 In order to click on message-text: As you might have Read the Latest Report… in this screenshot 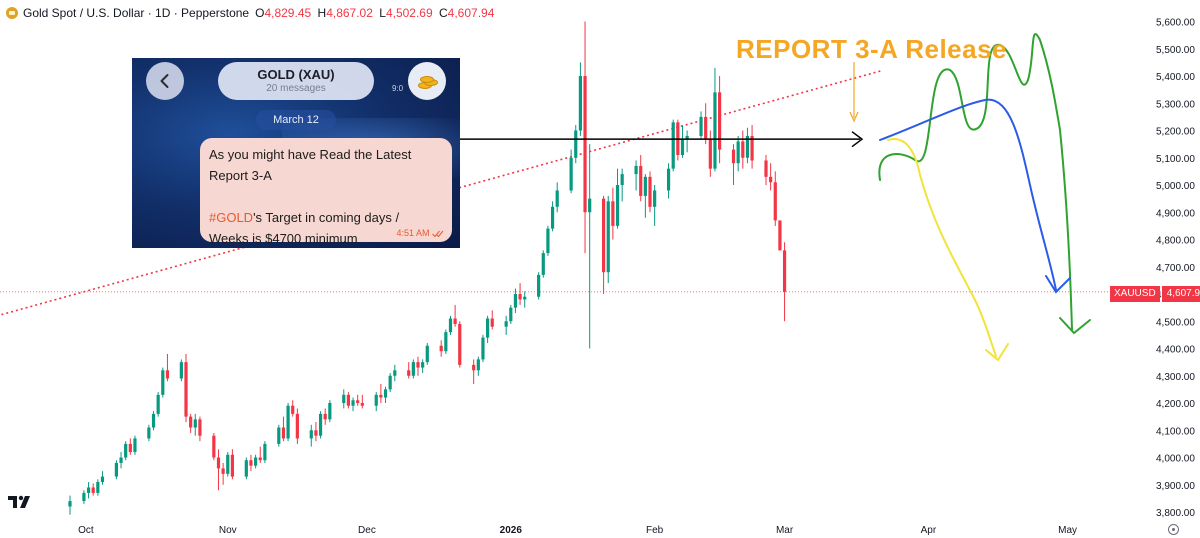, I will do `click(327, 196)`.